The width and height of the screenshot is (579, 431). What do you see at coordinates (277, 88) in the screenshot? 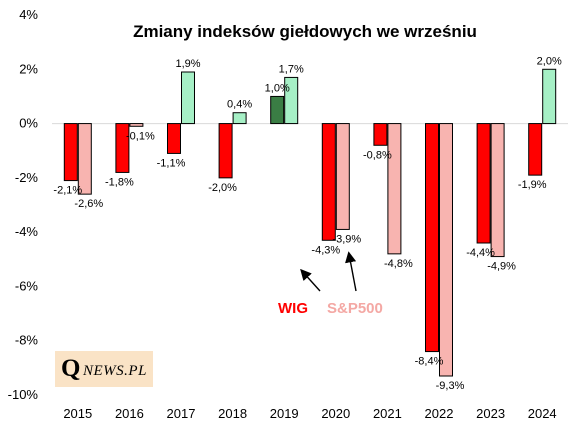
I see `data-label-wig: 1,0%` at bounding box center [277, 88].